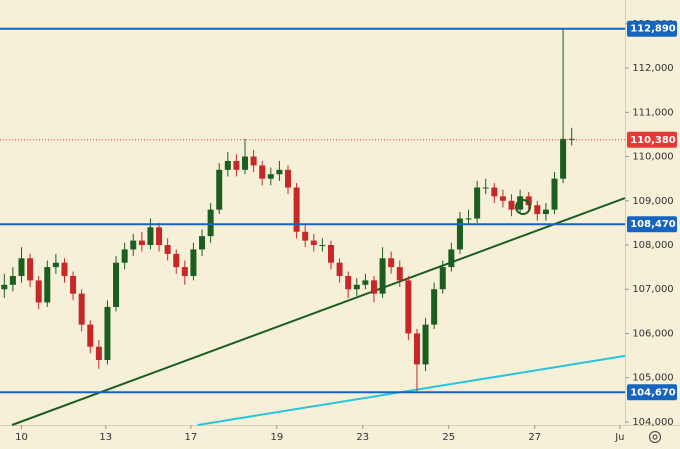 Image resolution: width=680 pixels, height=449 pixels. What do you see at coordinates (21, 437) in the screenshot?
I see `x-tick-label: 10` at bounding box center [21, 437].